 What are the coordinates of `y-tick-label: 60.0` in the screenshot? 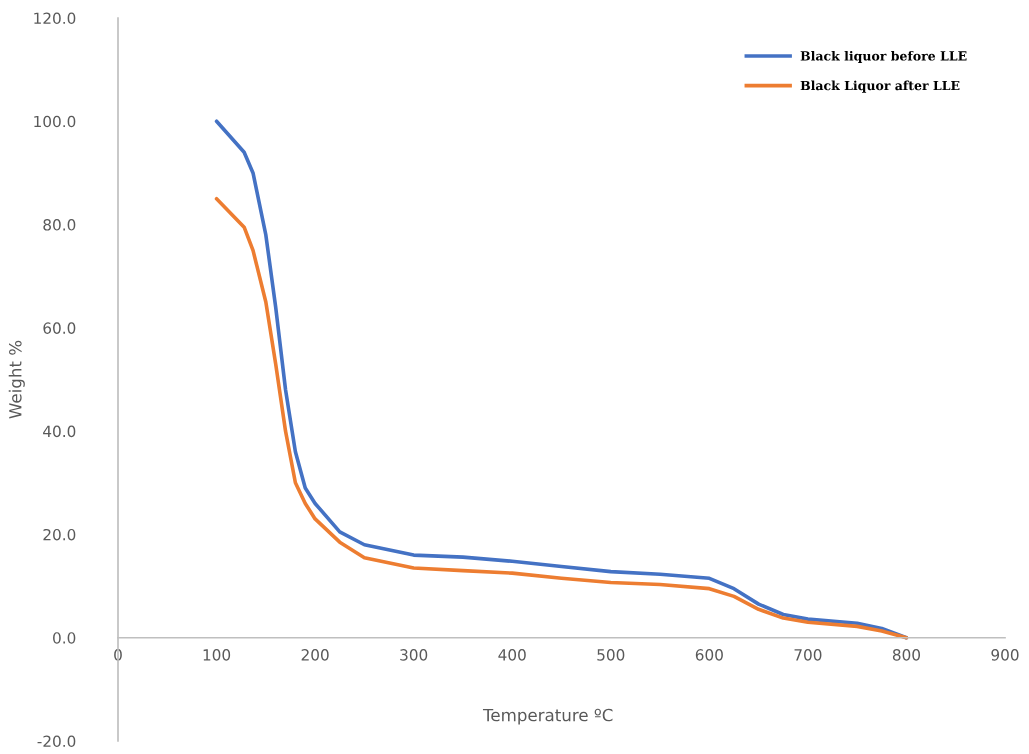 It's located at (59, 328).